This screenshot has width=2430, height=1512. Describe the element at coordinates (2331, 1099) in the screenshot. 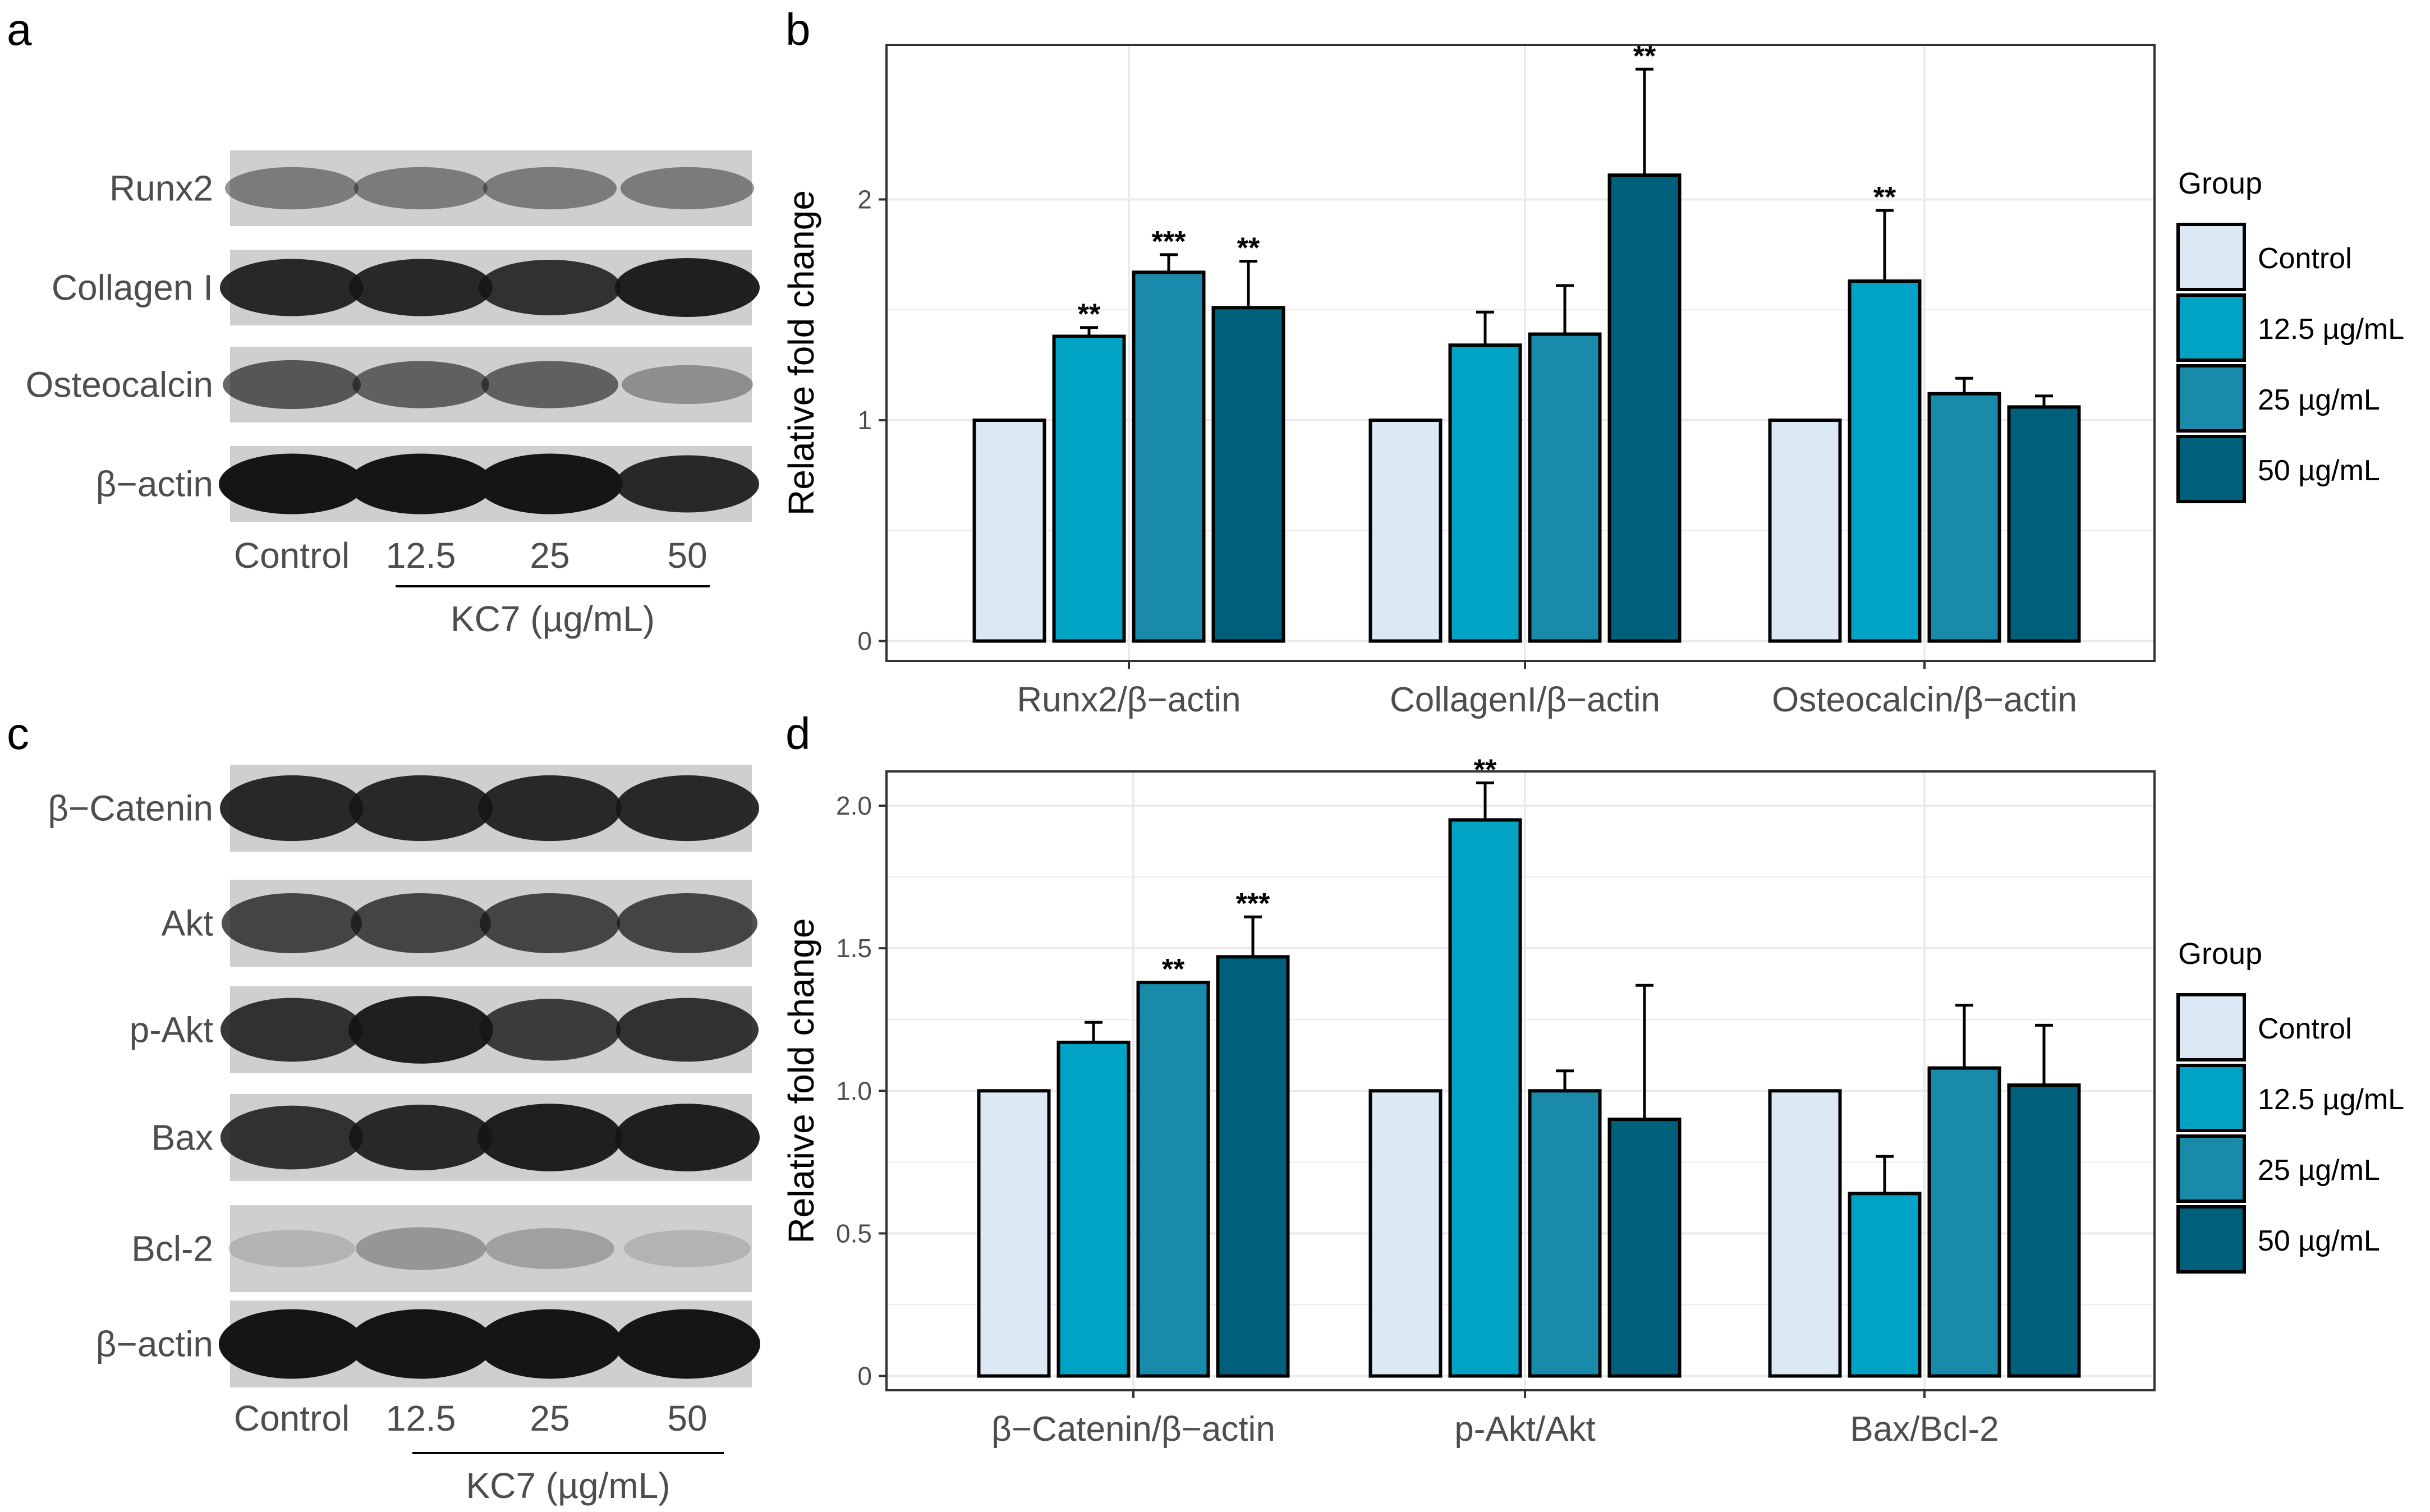

I see `legend-label: 12.5 µg/mL` at that location.